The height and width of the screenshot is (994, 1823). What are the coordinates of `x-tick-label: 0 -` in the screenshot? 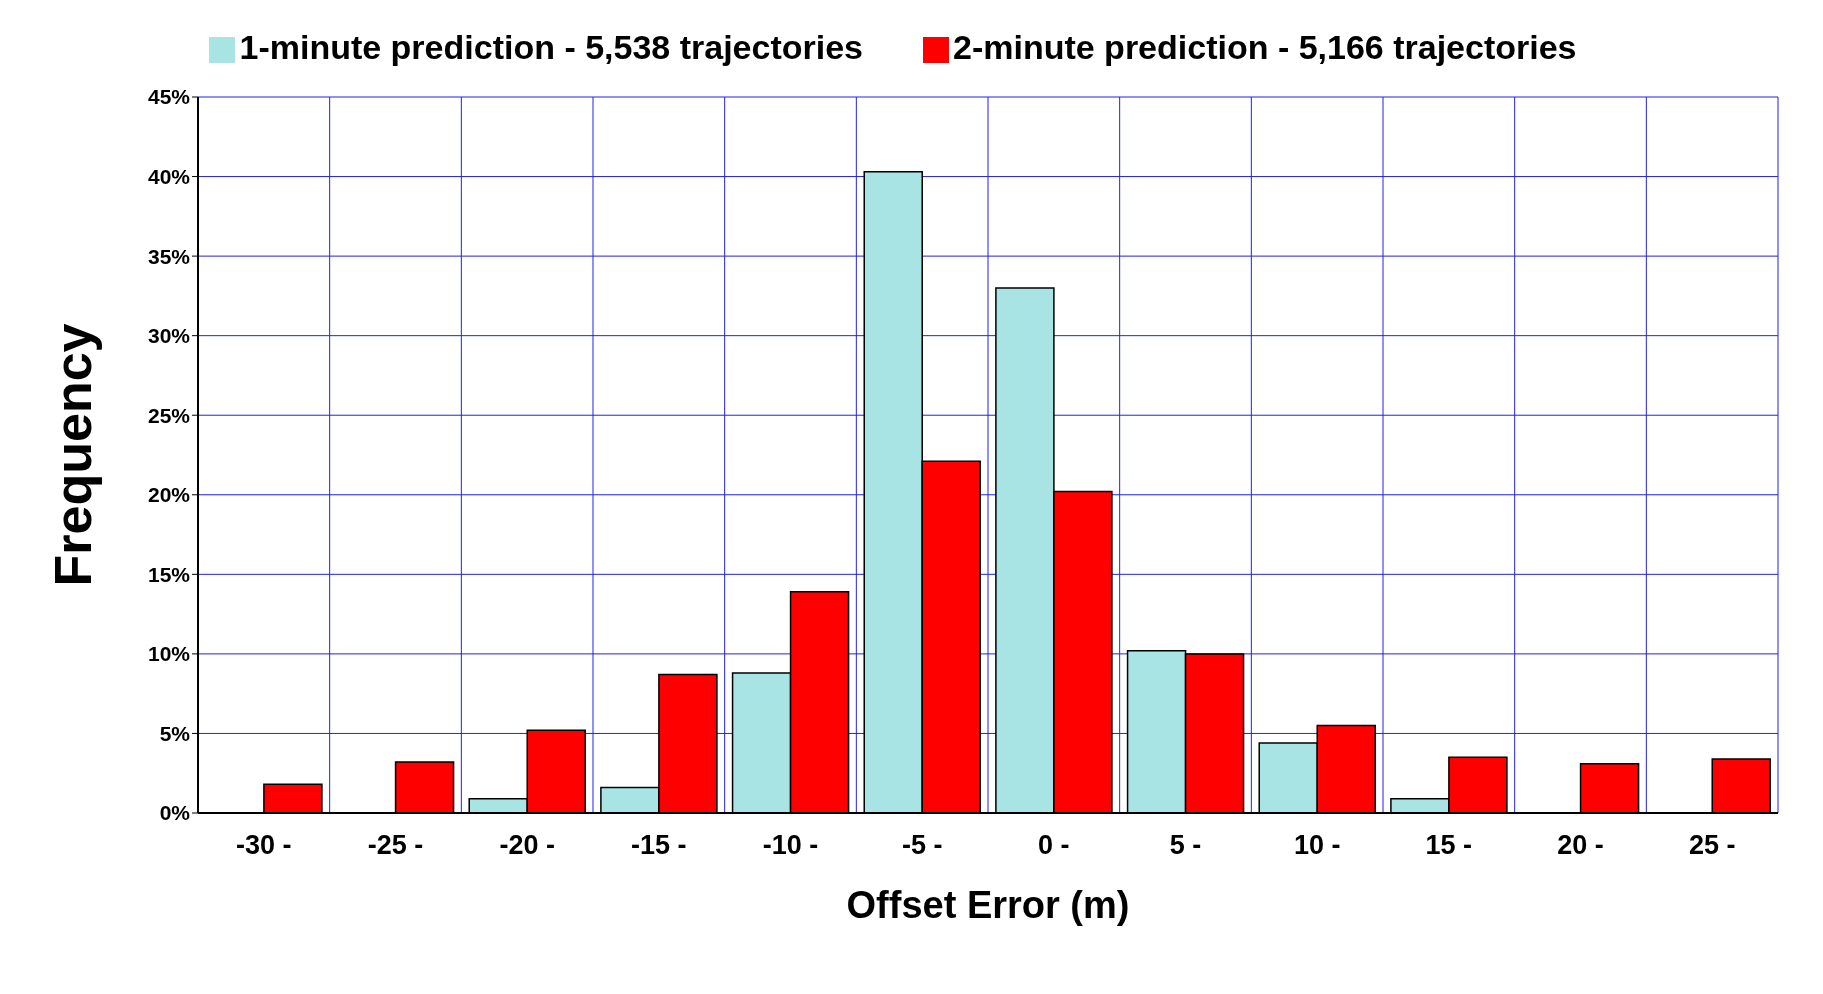 It's located at (1054, 845).